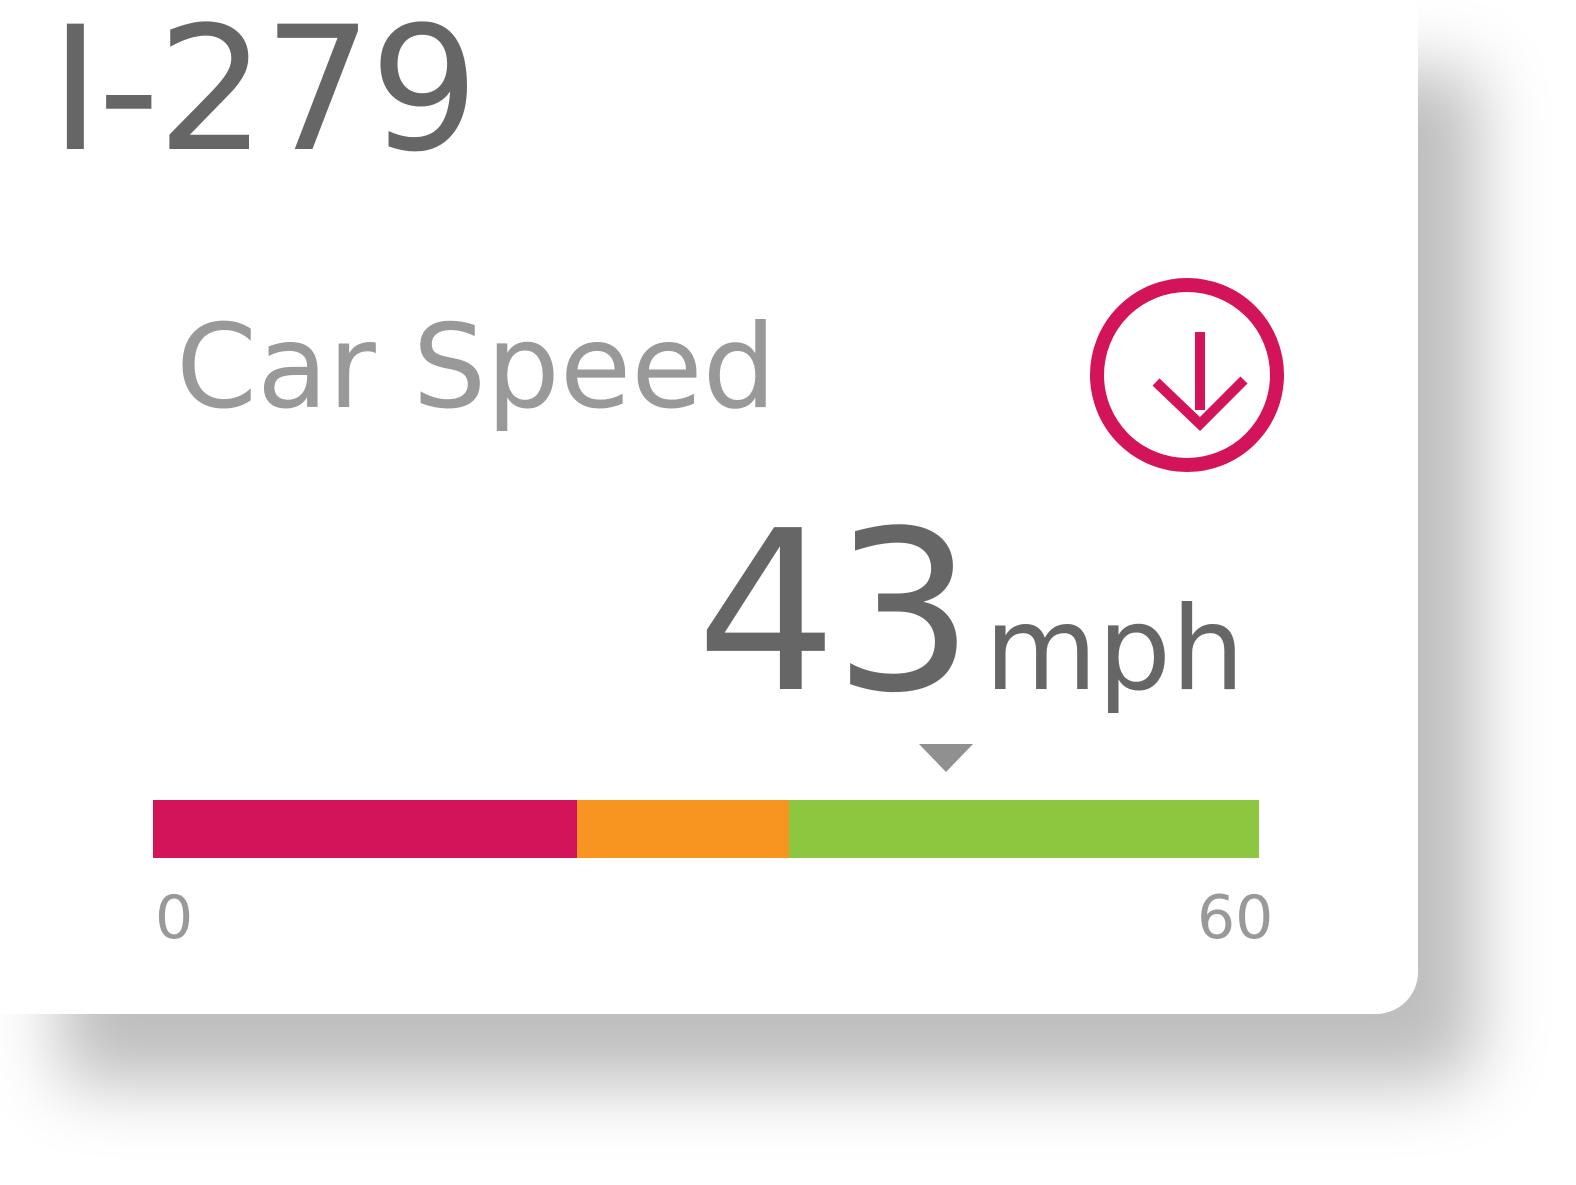 The width and height of the screenshot is (1576, 1185). Describe the element at coordinates (174, 918) in the screenshot. I see `gauge-min-label: 0` at that location.